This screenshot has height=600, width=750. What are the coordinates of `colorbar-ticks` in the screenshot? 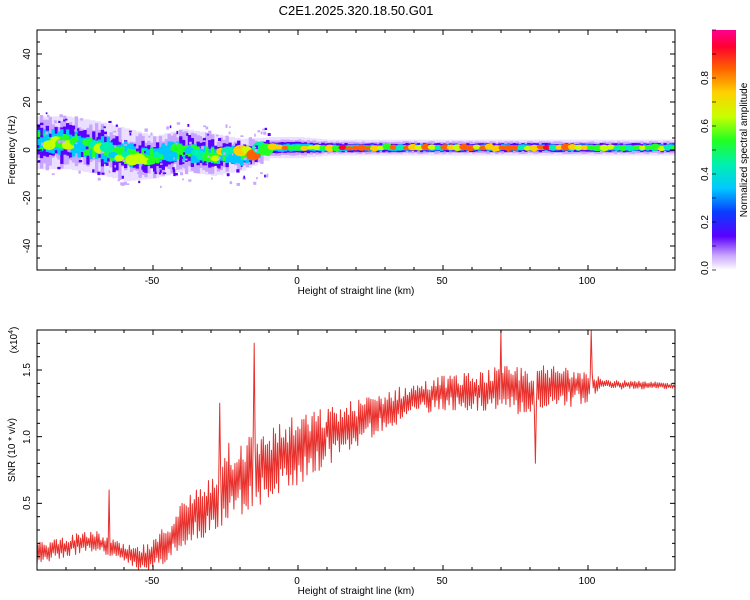 It's located at (714, 150).